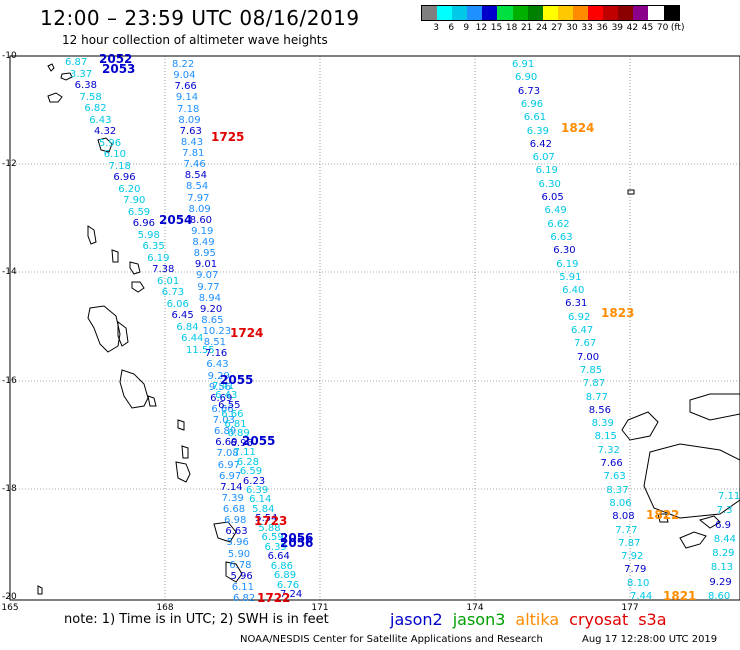  I want to click on satellite-legend-jason3: jason3, so click(479, 619).